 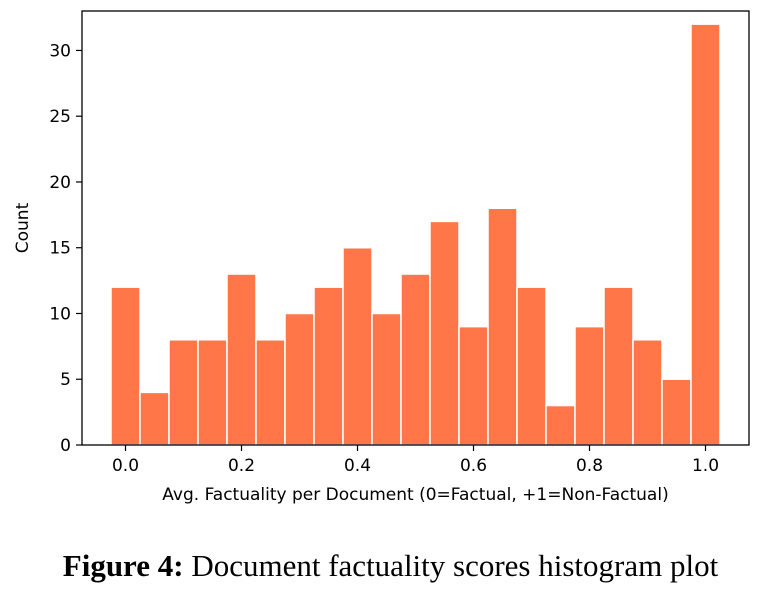 I want to click on x-axis-ticks: 0.0 0.2 0.4 0.6 0.8 1.0, so click(x=415, y=460).